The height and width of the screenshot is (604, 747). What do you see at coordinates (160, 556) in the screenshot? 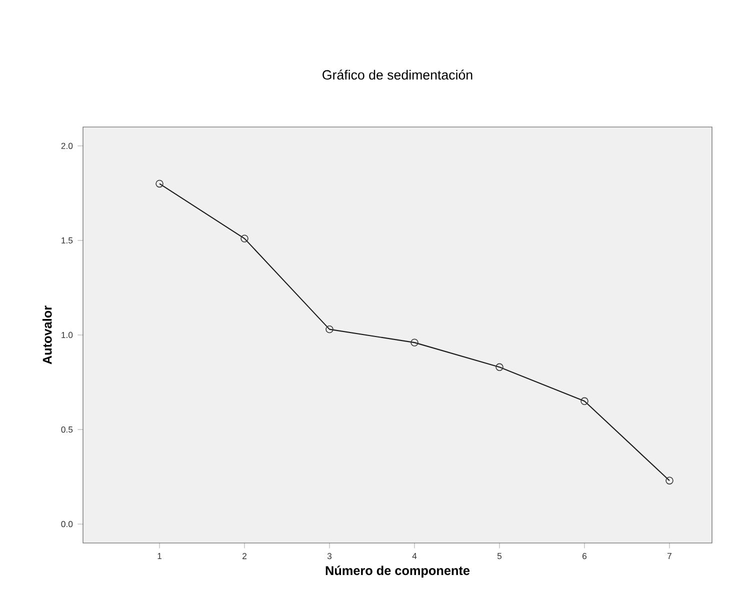
I see `x-tick-label: 1` at bounding box center [160, 556].